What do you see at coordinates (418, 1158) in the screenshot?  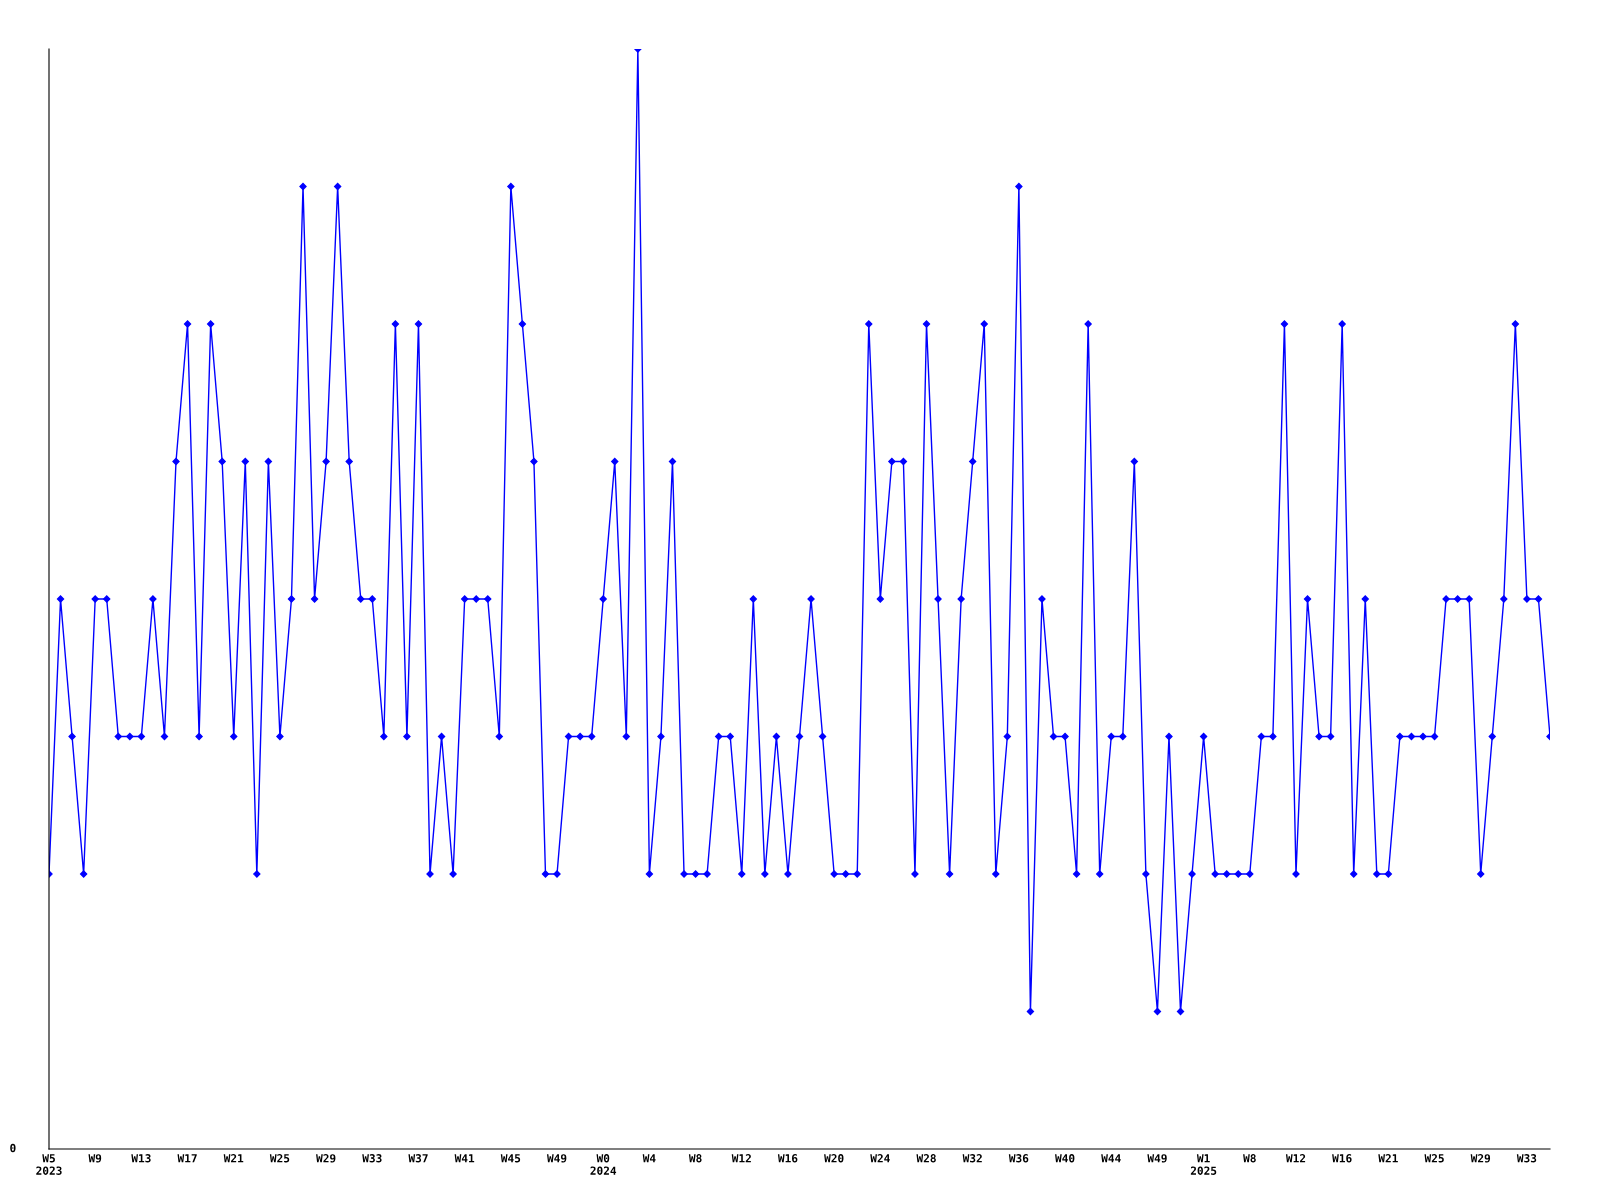 I see `x-tick-label: W37` at bounding box center [418, 1158].